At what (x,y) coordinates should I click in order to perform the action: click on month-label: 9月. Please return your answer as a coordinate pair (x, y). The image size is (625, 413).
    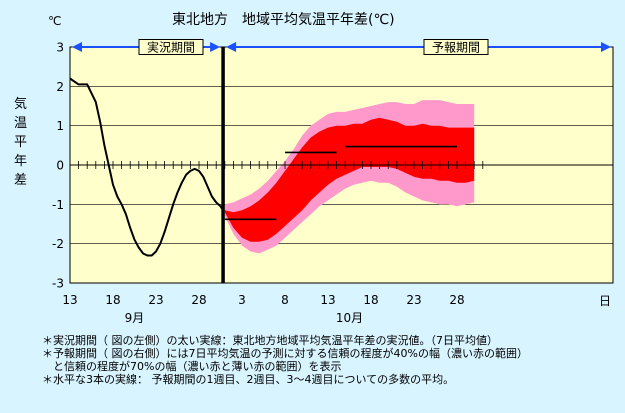
    Looking at the image, I should click on (135, 318).